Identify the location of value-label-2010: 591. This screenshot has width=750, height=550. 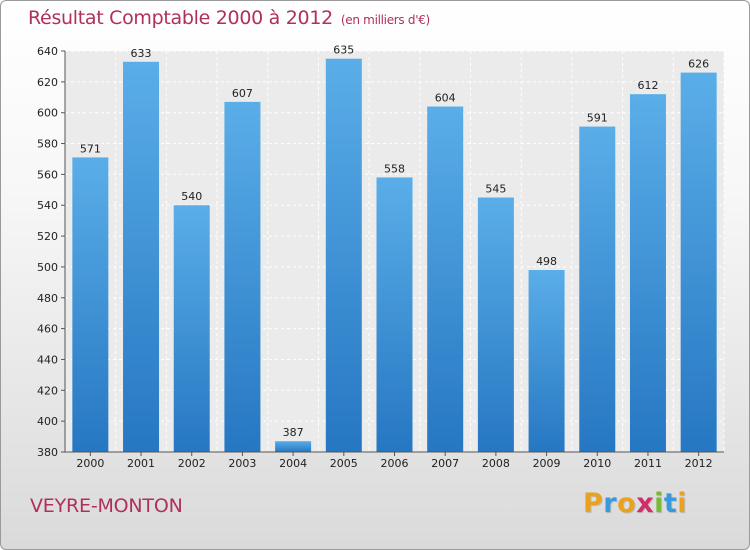
(597, 118).